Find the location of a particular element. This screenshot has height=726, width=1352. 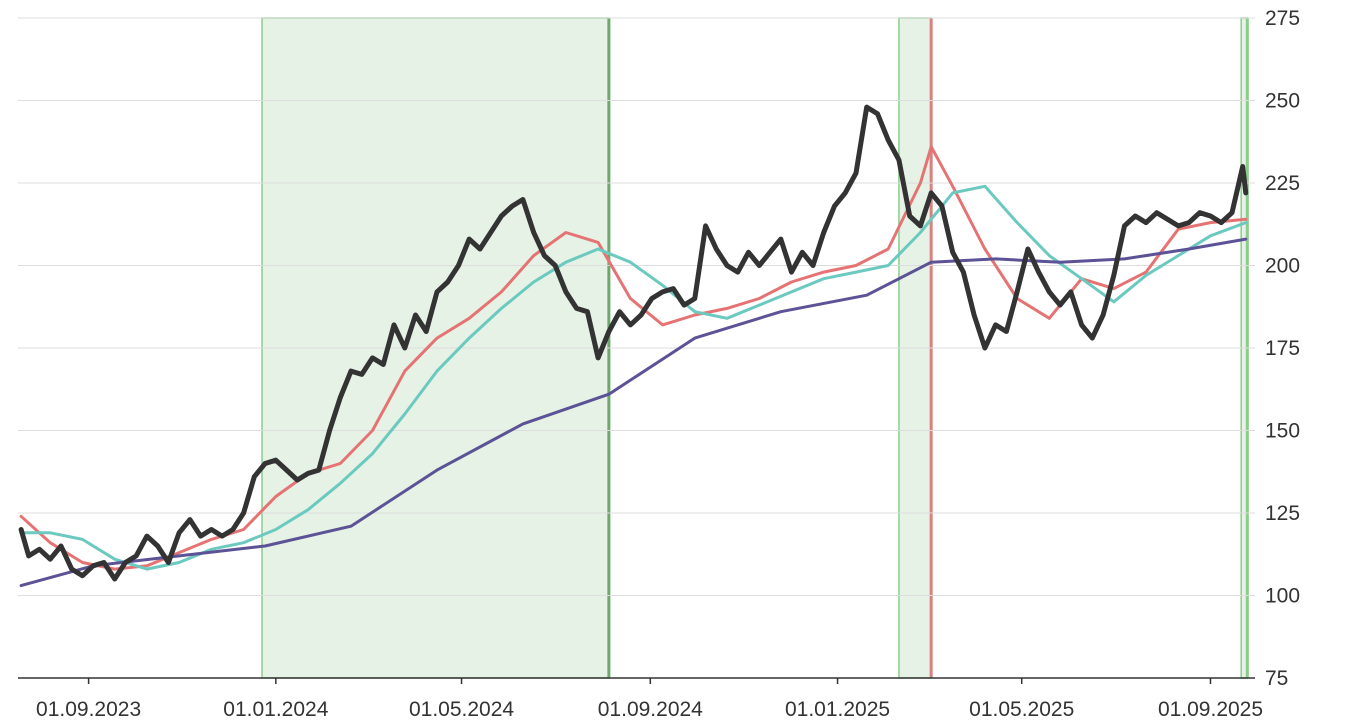

x-tick-label: 01.05.2024 is located at coordinates (461, 709).